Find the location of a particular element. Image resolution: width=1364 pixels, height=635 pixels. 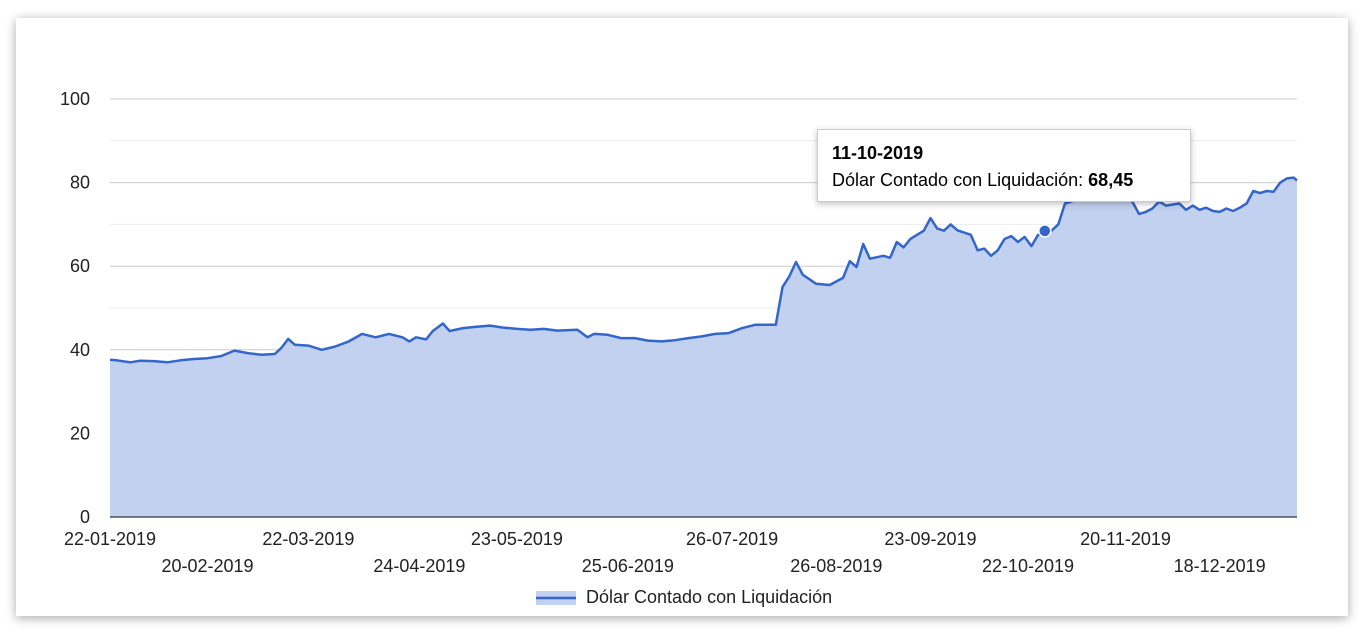

x-tick-label: 26-07-2019 is located at coordinates (732, 539).